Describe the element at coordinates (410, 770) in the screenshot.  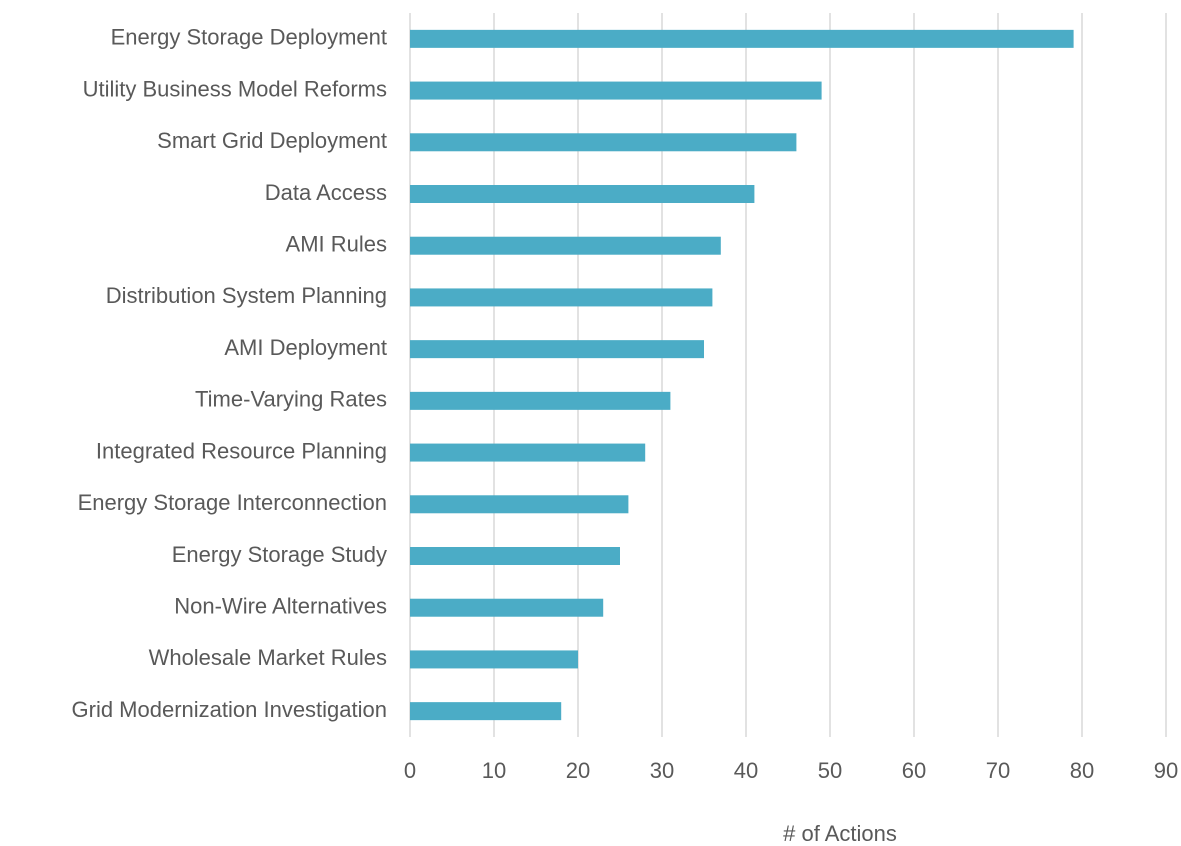
I see `x-tick-label: 0` at that location.